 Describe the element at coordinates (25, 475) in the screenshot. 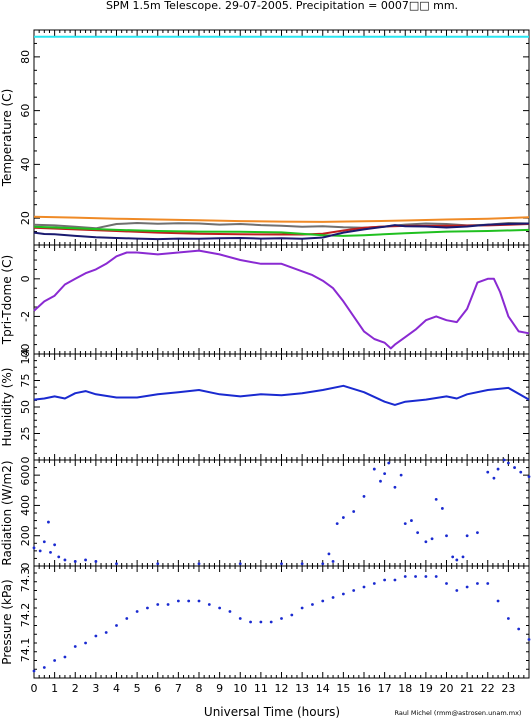

I see `y-tick-label: 600` at that location.